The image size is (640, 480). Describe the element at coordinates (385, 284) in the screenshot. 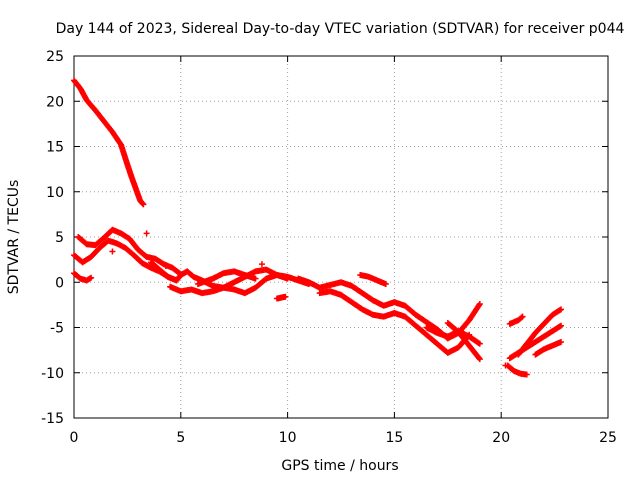

I see `track-k-point` at that location.